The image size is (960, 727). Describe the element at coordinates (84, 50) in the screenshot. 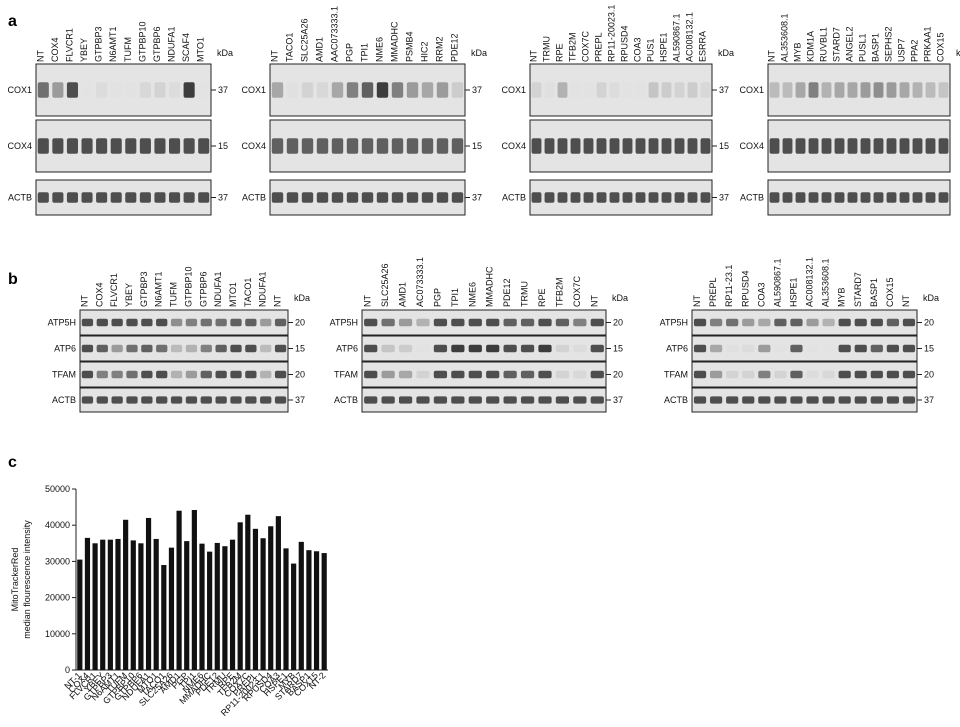

I see `lane-label: YBEY` at that location.